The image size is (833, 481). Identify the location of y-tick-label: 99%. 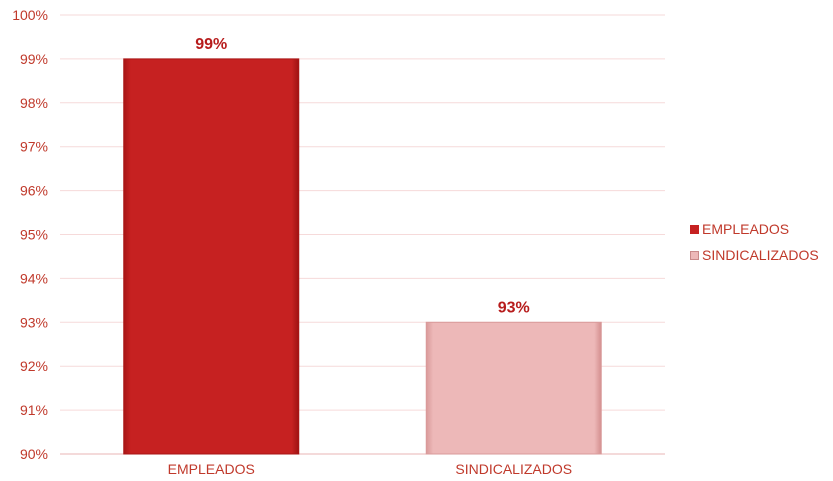
(34, 59).